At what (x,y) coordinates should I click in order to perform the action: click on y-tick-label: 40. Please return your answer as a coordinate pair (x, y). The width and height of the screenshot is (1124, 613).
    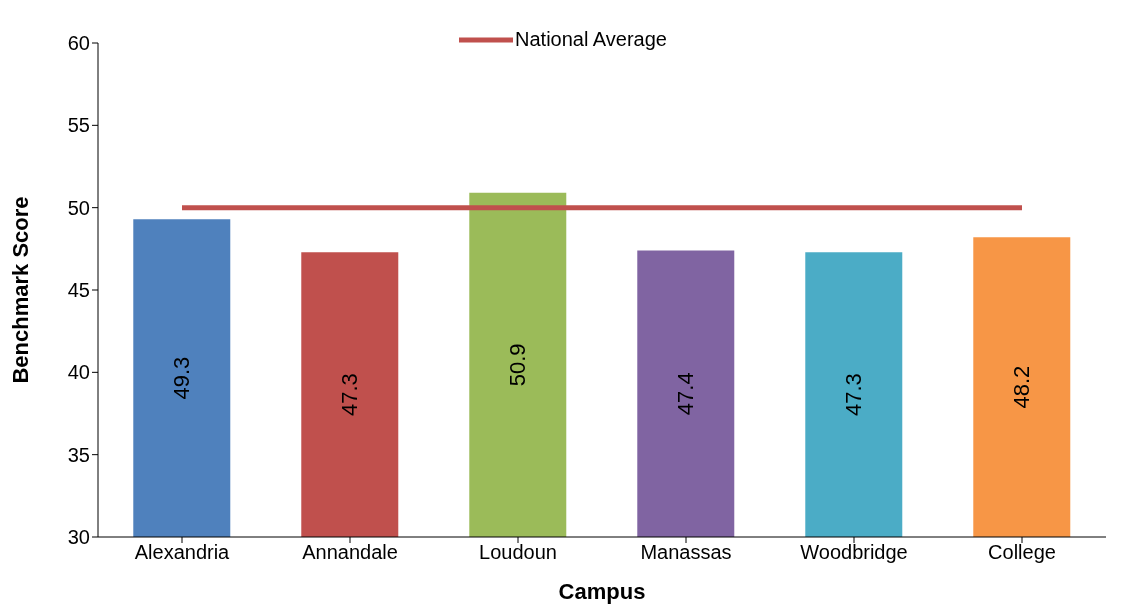
    Looking at the image, I should click on (78, 372).